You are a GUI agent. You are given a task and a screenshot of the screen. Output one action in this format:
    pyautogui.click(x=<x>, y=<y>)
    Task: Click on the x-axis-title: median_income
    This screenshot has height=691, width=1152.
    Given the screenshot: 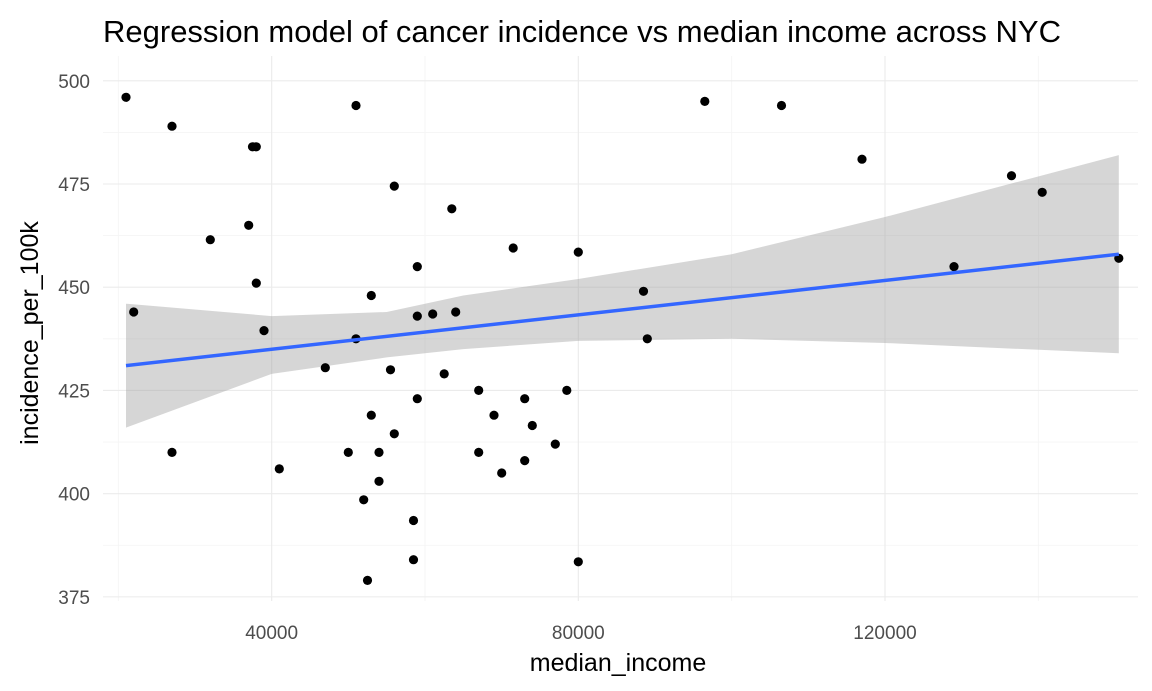 What is the action you would take?
    pyautogui.click(x=618, y=663)
    